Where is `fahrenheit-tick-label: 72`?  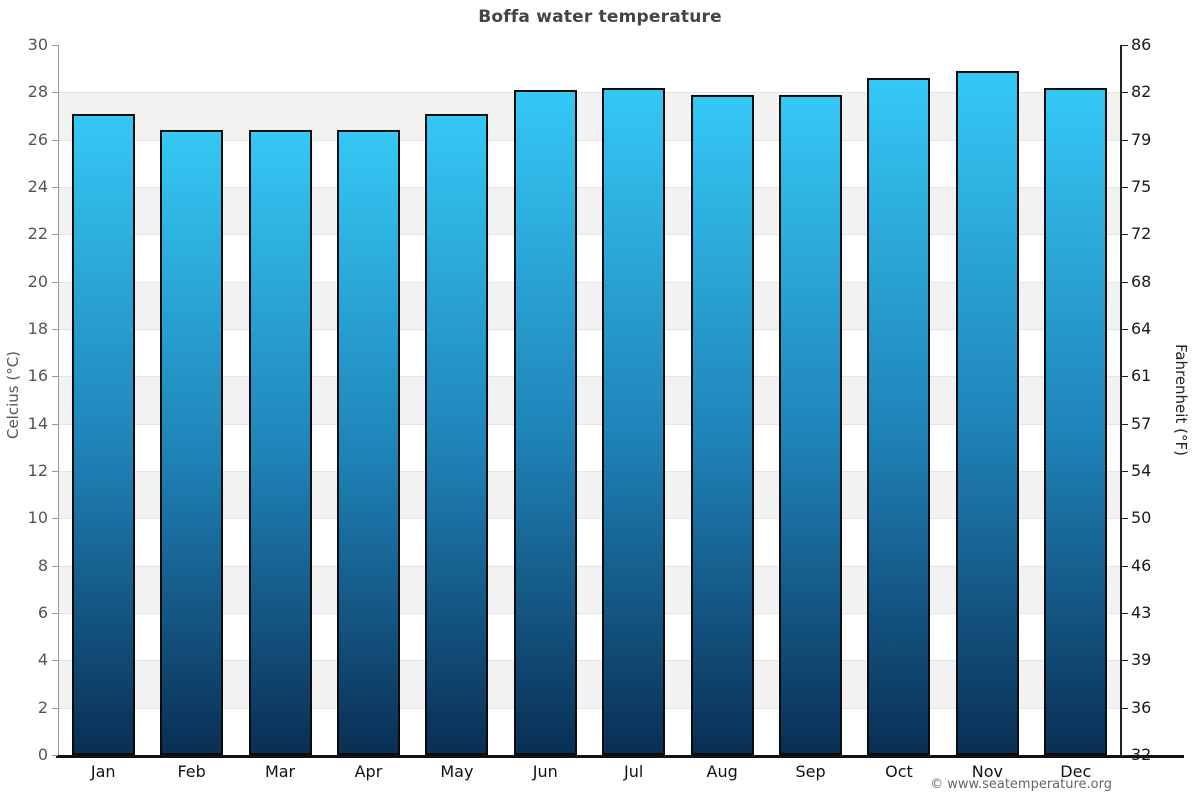
fahrenheit-tick-label: 72 is located at coordinates (1141, 234).